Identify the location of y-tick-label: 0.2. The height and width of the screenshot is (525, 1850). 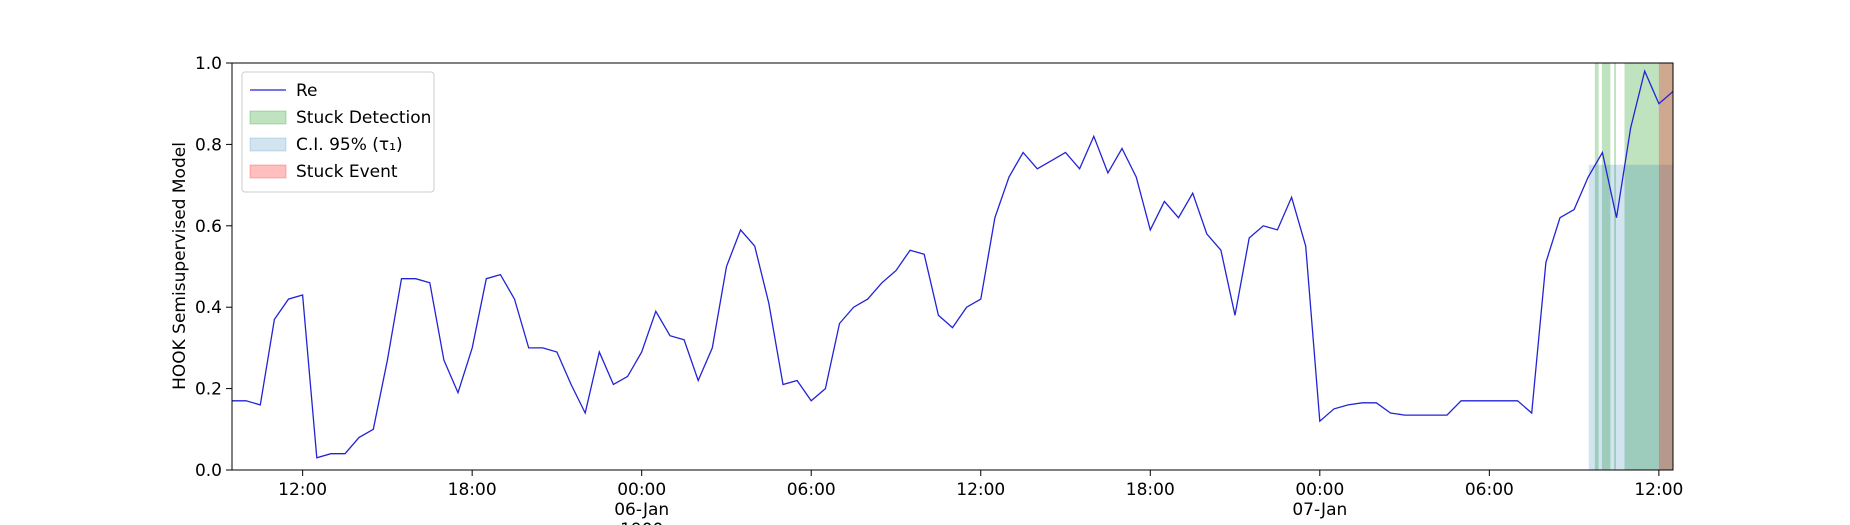
(208, 390).